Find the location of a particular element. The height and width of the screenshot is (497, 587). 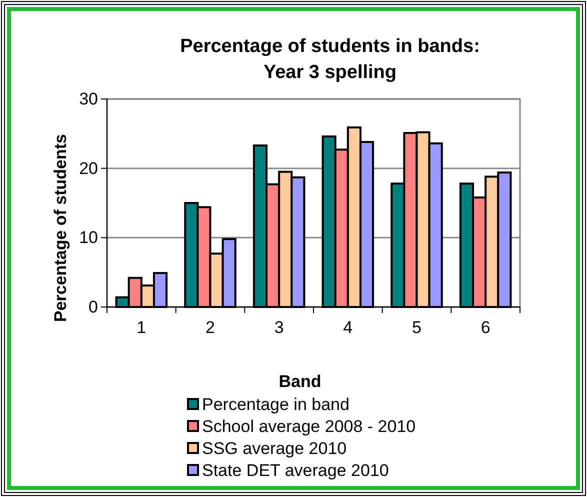

legend-label: School average 2008 - 2010 is located at coordinates (309, 426).